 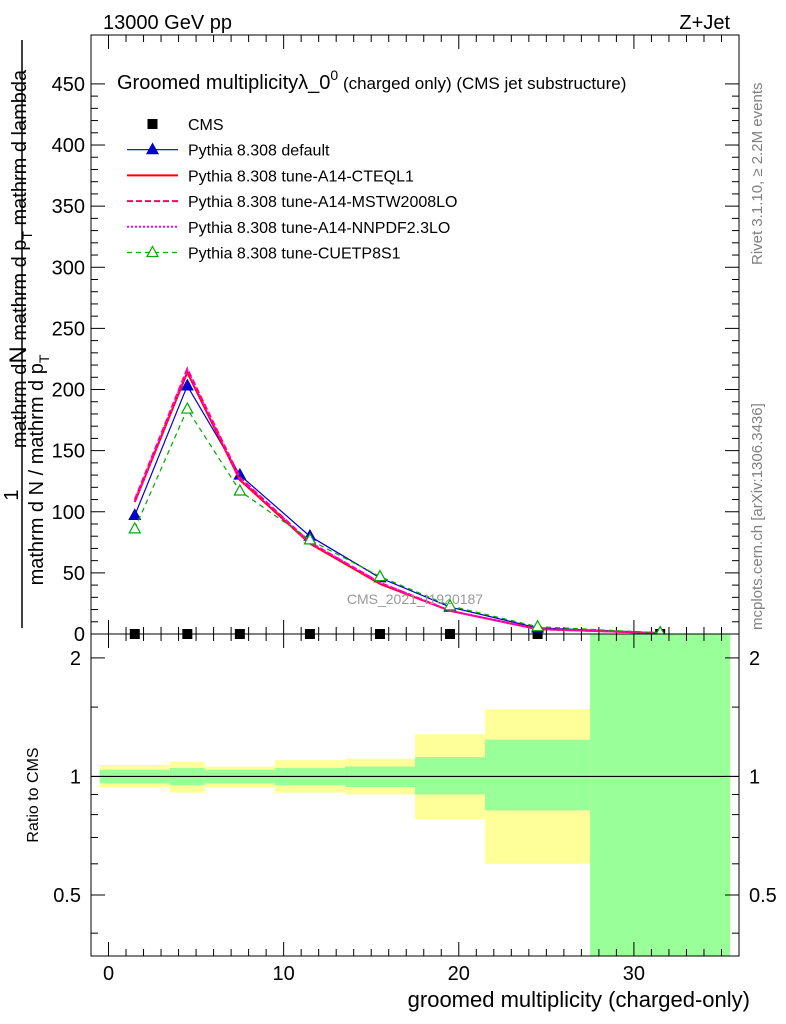 What do you see at coordinates (482, 83) in the screenshot?
I see `title-suffix: (charged only) (CMS jet substructure)` at bounding box center [482, 83].